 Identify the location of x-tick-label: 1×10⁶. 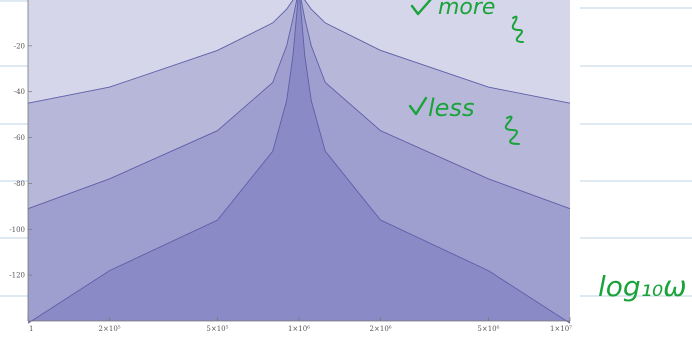
(299, 329).